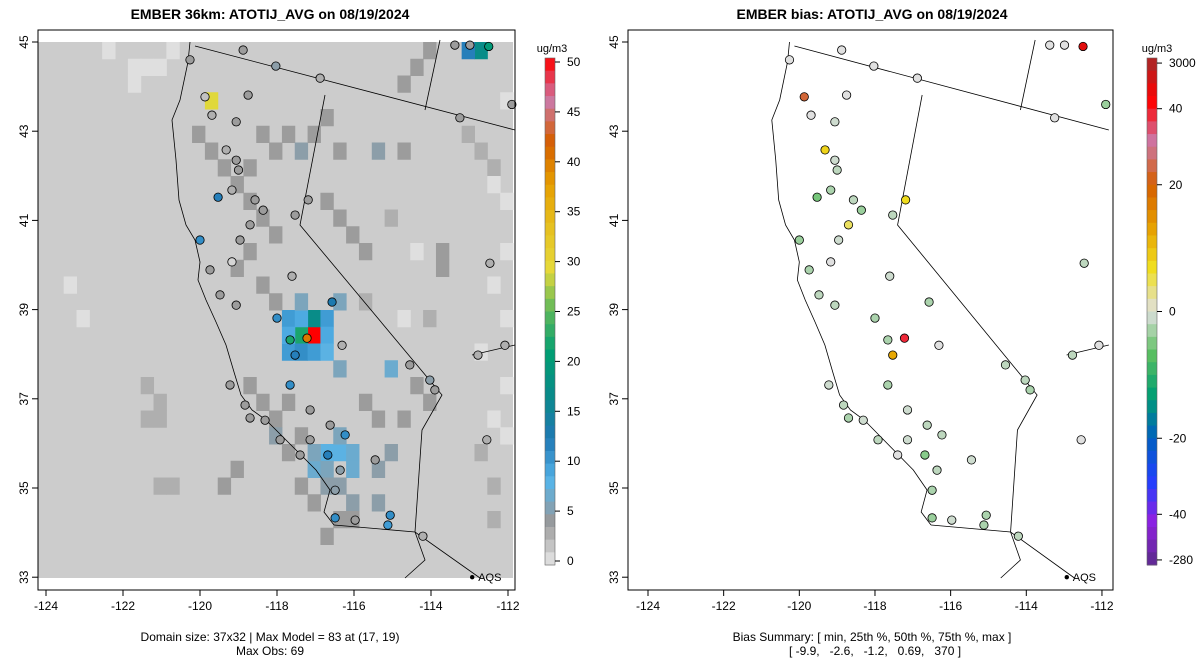 Image resolution: width=1200 pixels, height=672 pixels. Describe the element at coordinates (875, 651) in the screenshot. I see `right-footer-2: [ -9.9, -2.6, -1.2, 0.69, 370 ]` at that location.